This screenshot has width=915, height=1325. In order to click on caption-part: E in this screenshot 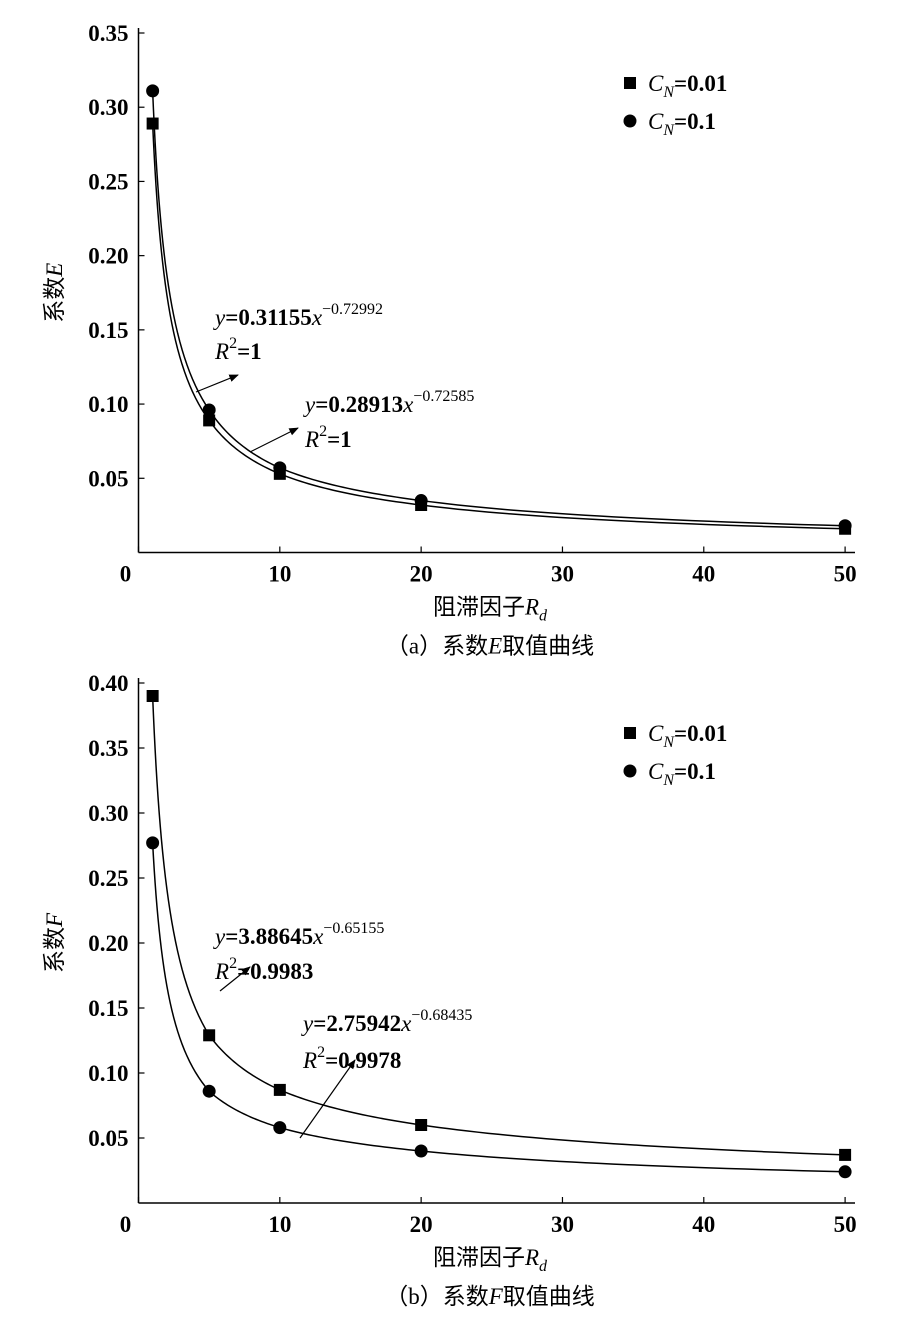, I will do `click(494, 646)`.